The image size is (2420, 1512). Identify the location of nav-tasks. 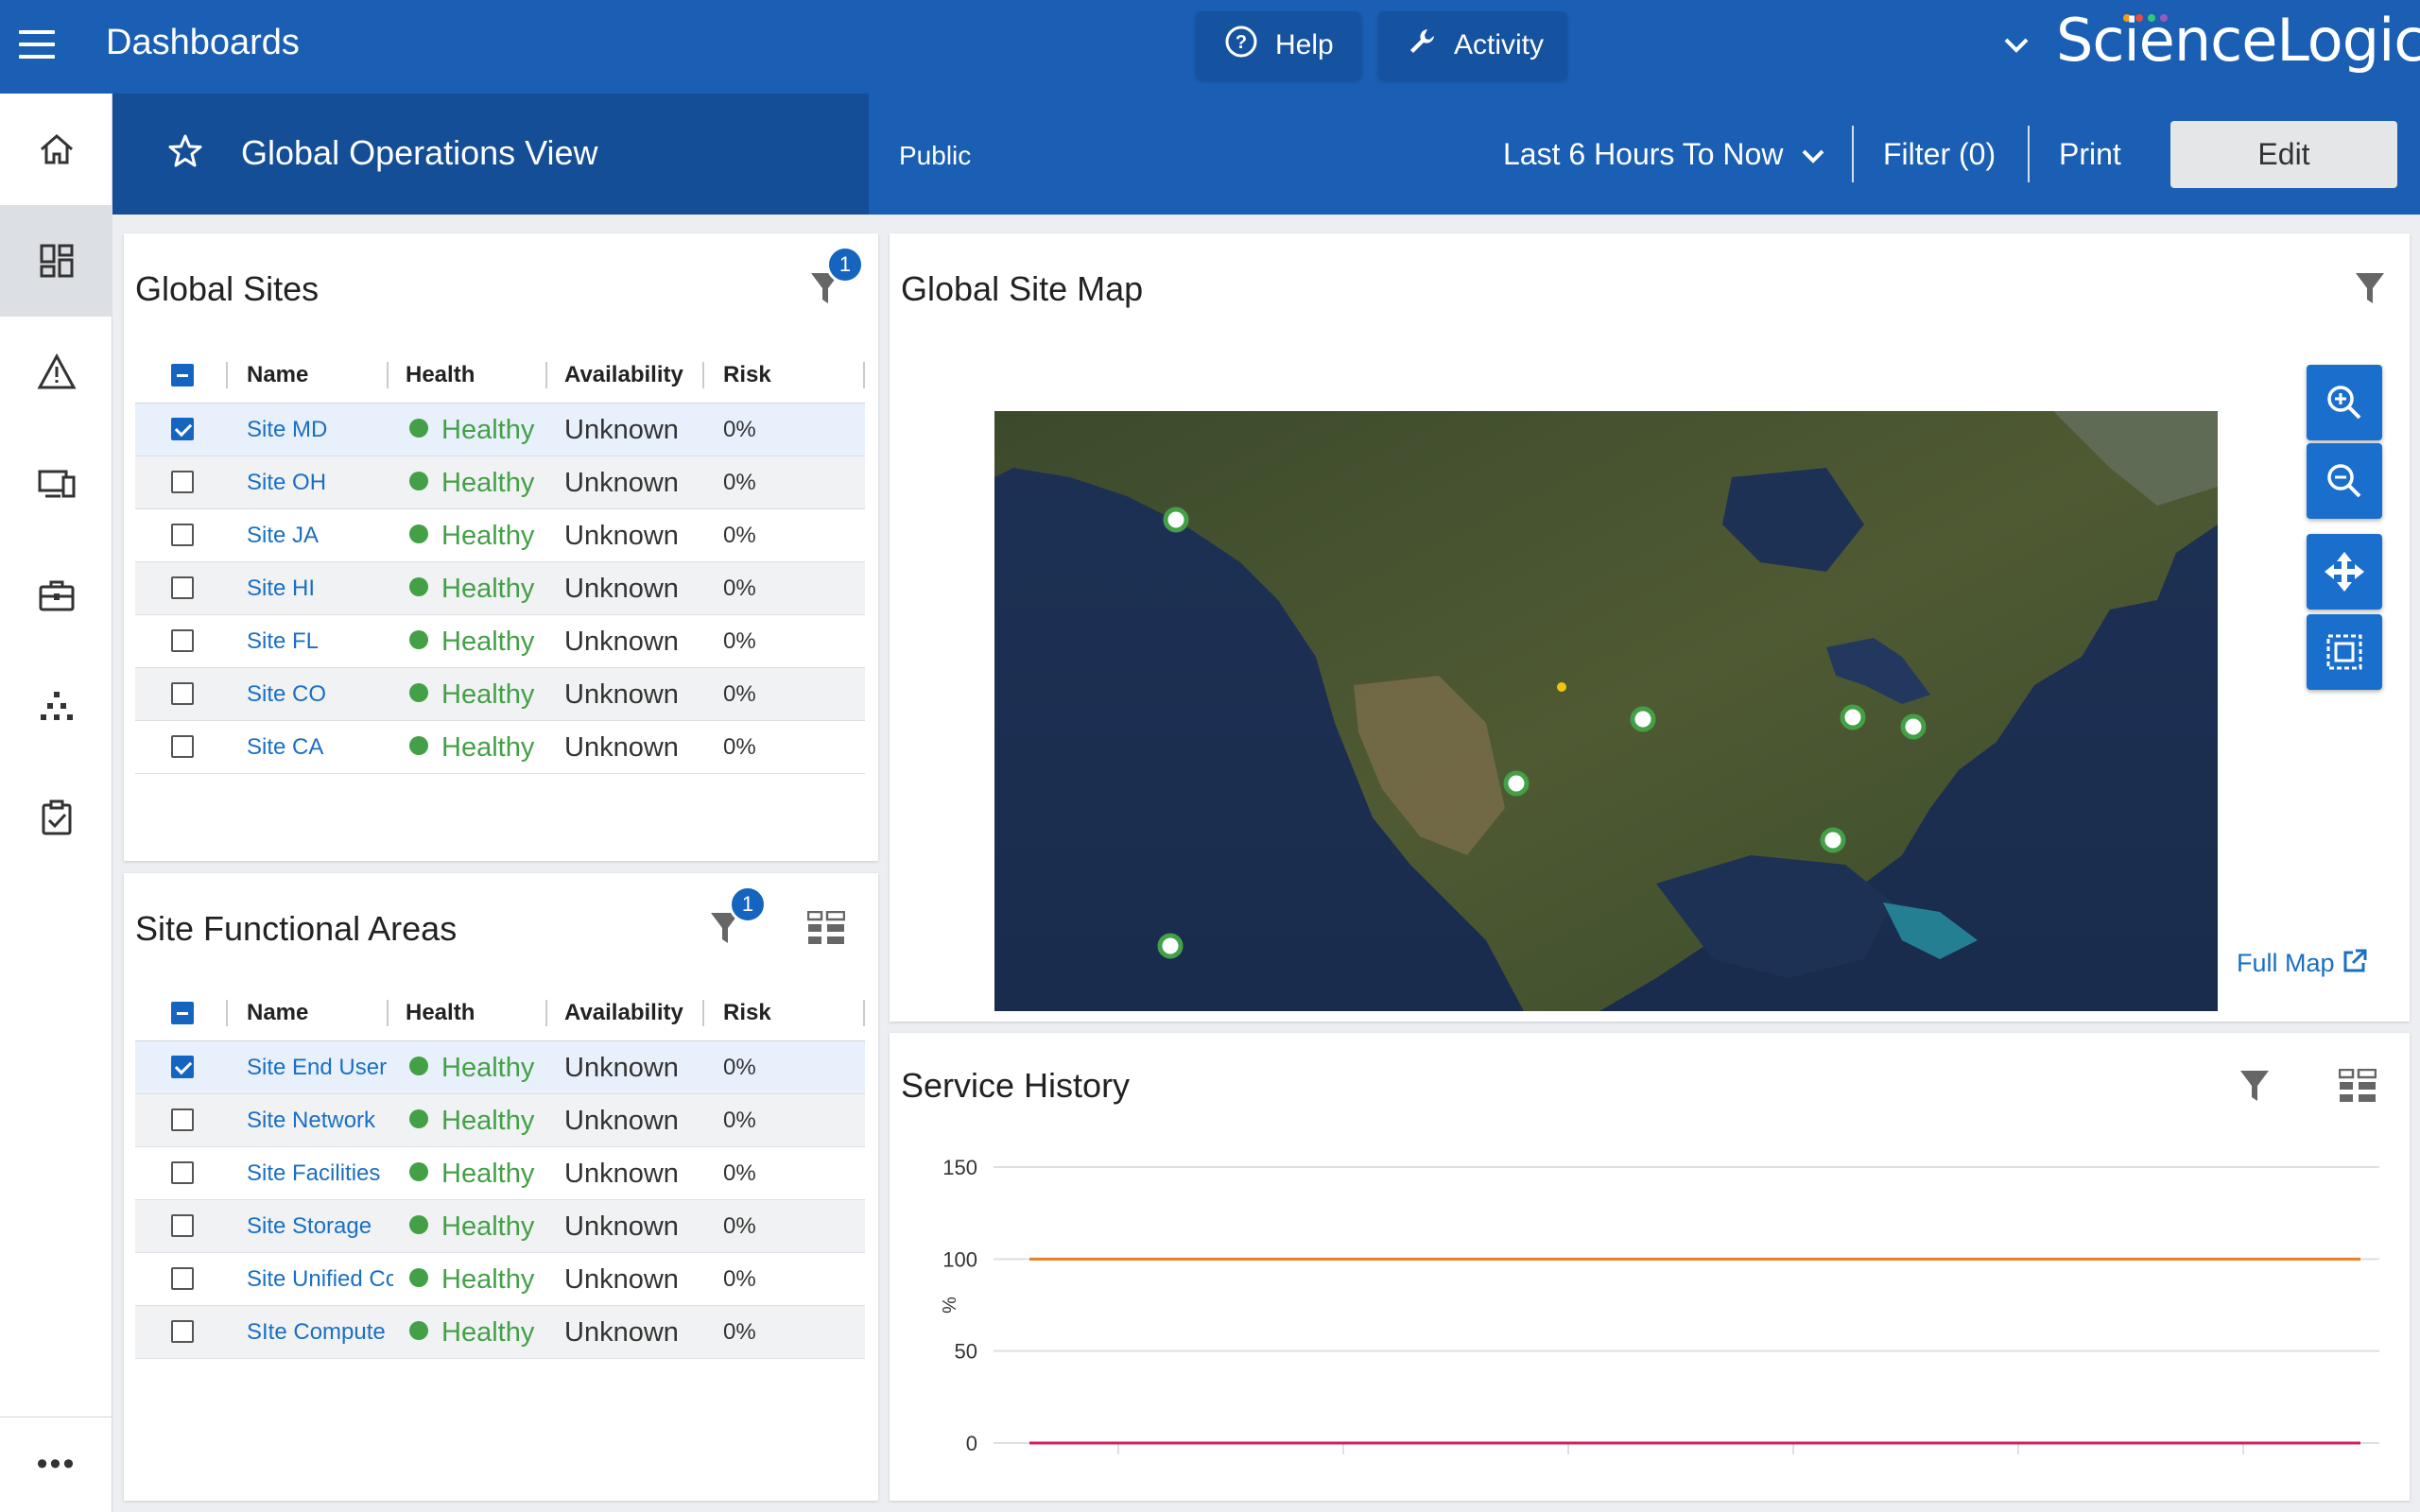
(56, 818).